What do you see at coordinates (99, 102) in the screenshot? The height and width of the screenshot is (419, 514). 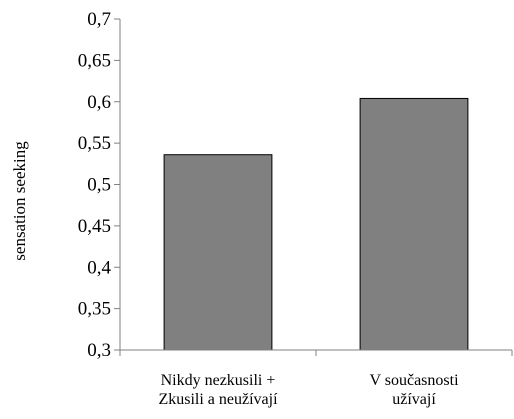 I see `y-tick-label: 0,6` at bounding box center [99, 102].